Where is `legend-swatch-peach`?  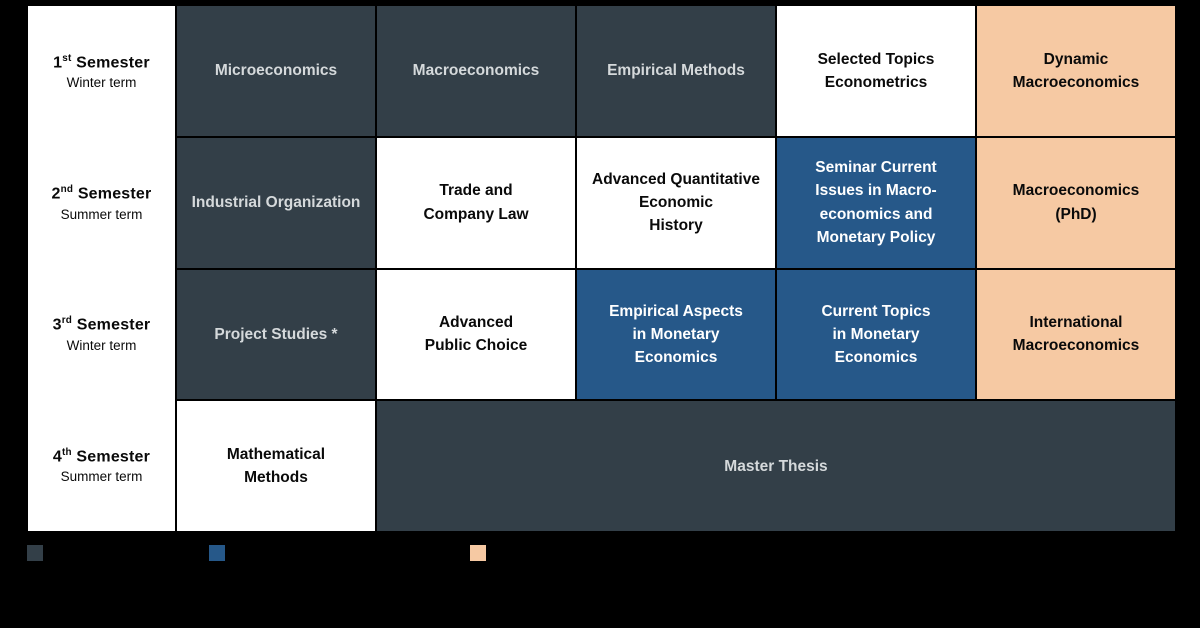
legend-swatch-peach is located at coordinates (478, 553).